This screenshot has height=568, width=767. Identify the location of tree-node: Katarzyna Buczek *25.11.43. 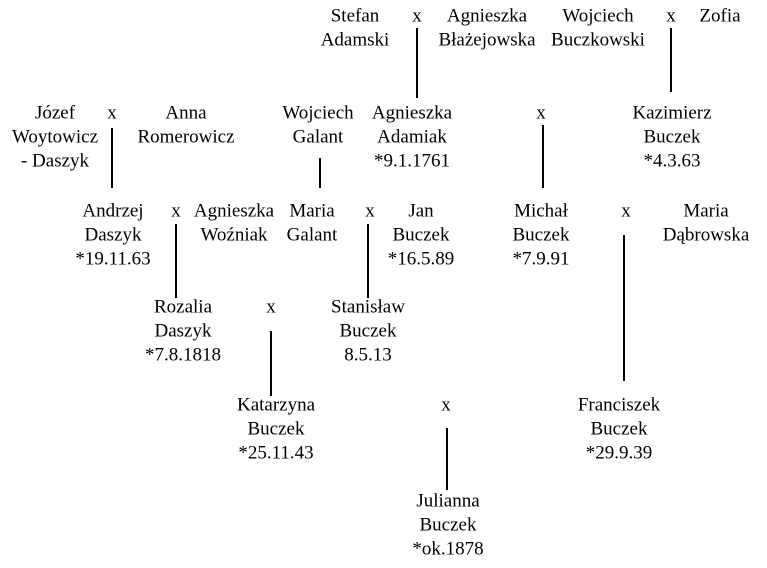
(276, 428).